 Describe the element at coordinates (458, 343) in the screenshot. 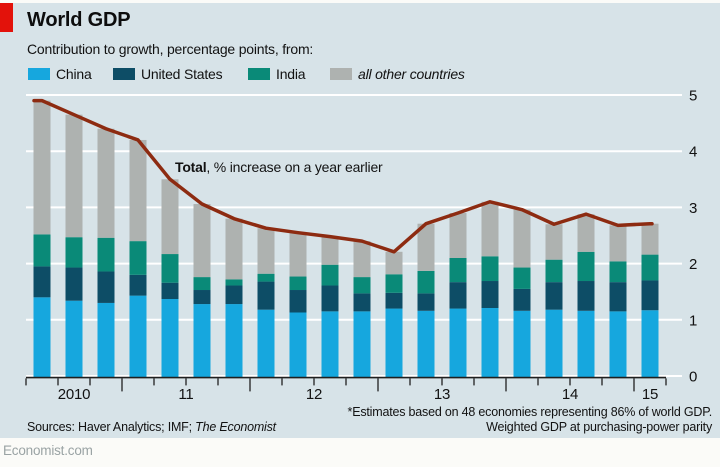

I see `bar-segment-china-2013-q3` at that location.